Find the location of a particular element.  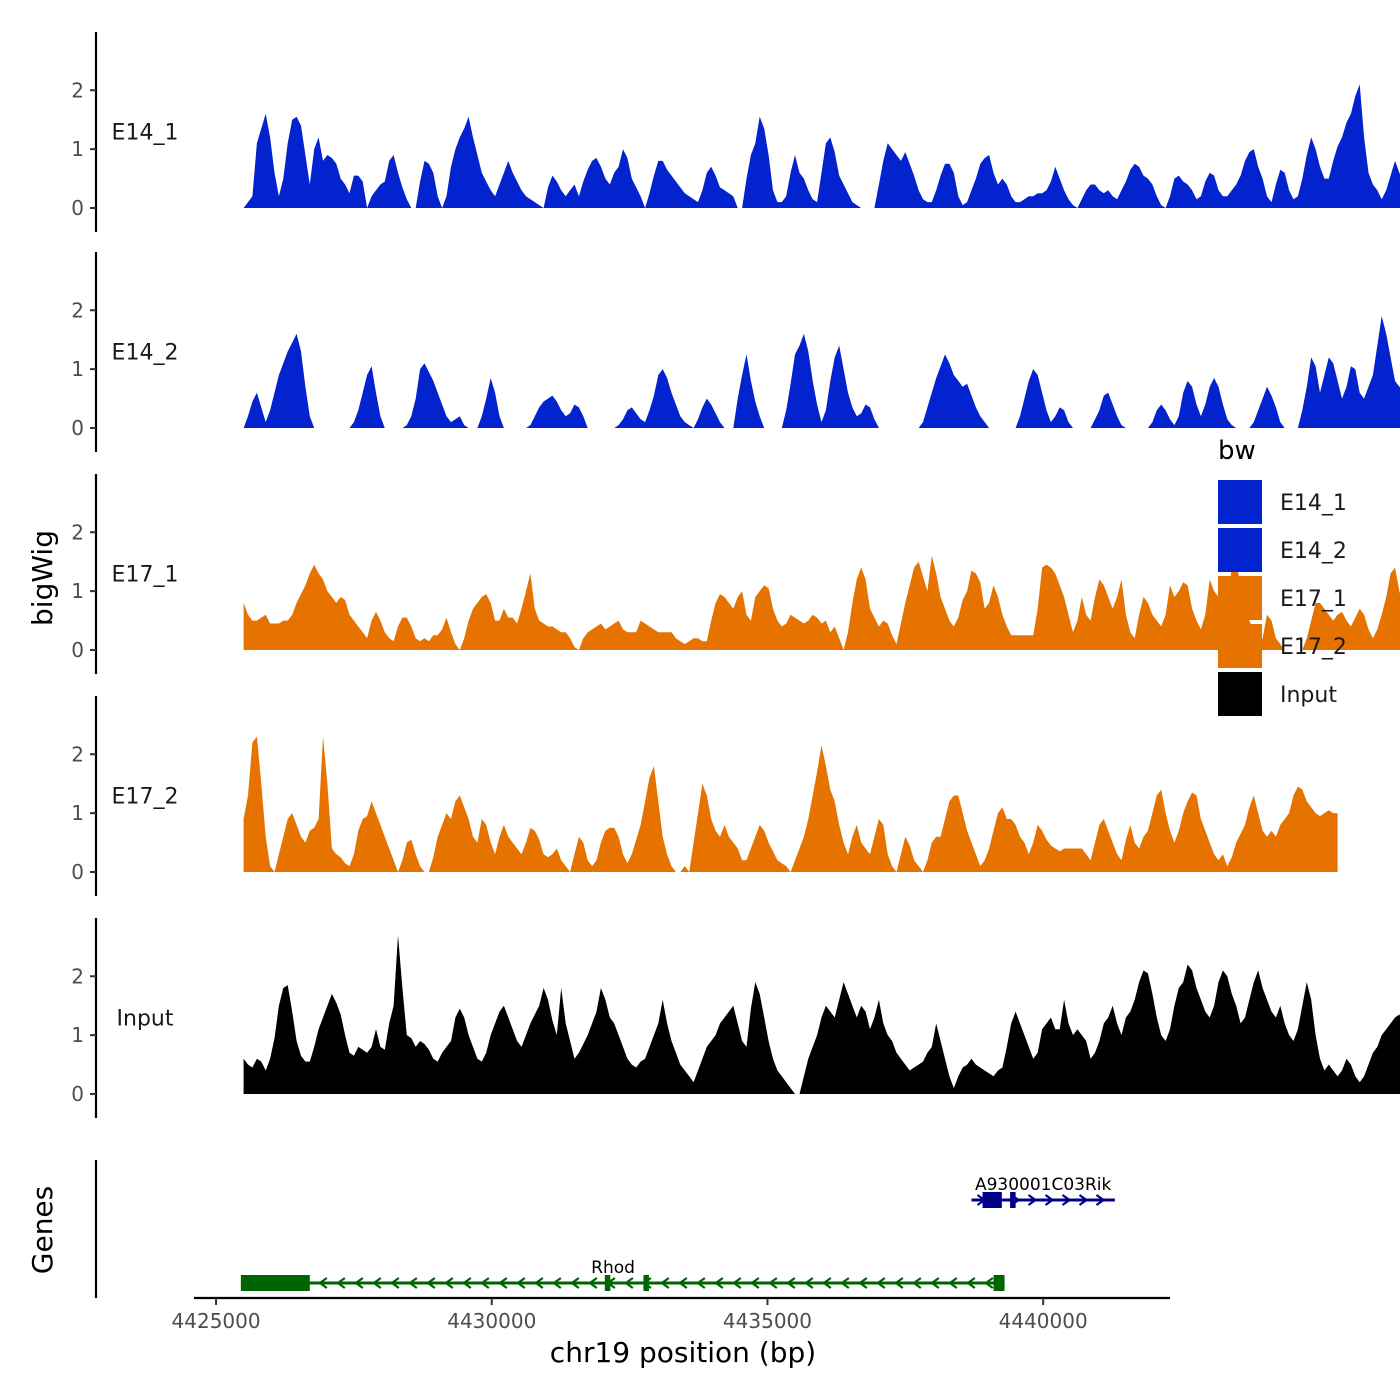

track-label-E14_1: E14_1 is located at coordinates (145, 132).